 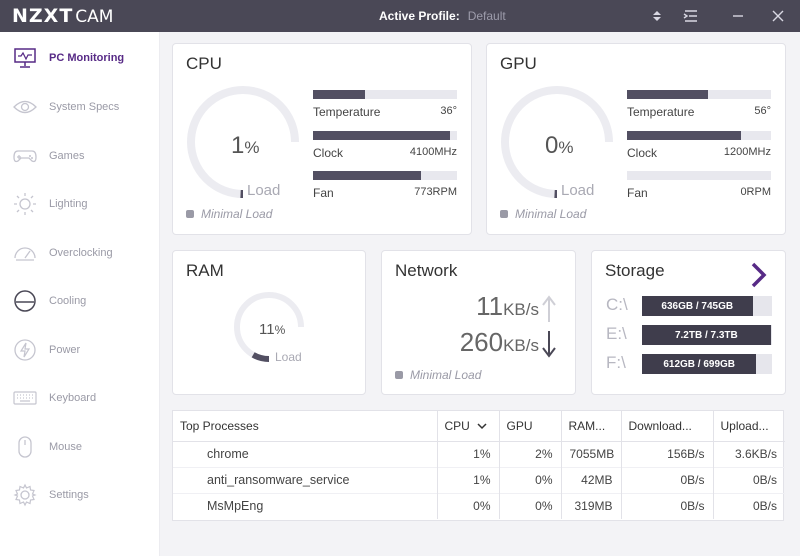 I want to click on gpu-status: Minimal Load, so click(x=543, y=214).